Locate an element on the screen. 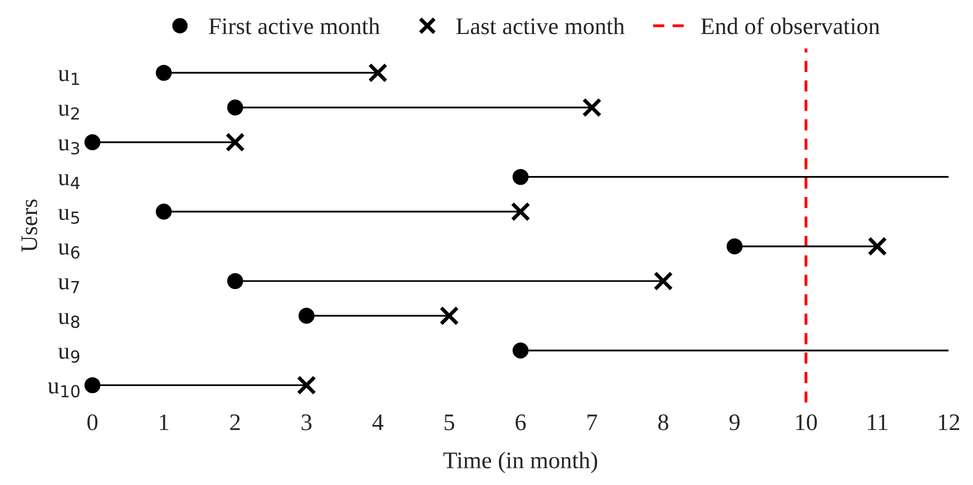 The image size is (973, 485). ref-line-label: End of observation is located at coordinates (790, 25).